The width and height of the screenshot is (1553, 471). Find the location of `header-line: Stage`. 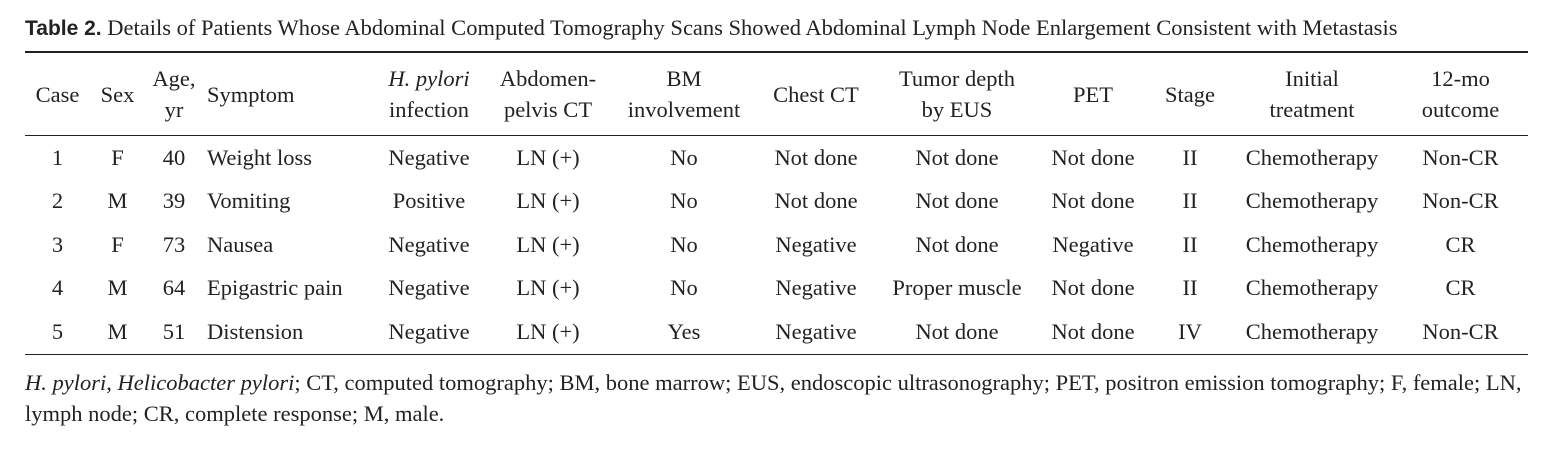

header-line: Stage is located at coordinates (1190, 94).